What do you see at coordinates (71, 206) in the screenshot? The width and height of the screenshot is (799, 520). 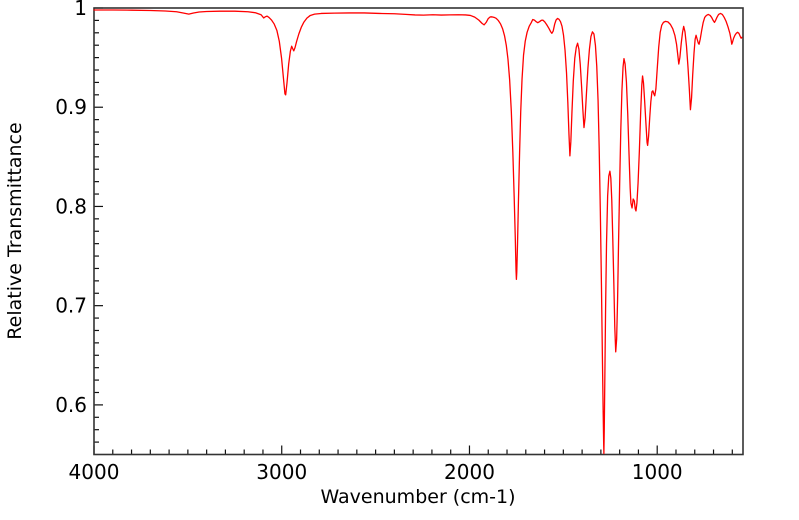 I see `y-tick-label: 0.8` at bounding box center [71, 206].